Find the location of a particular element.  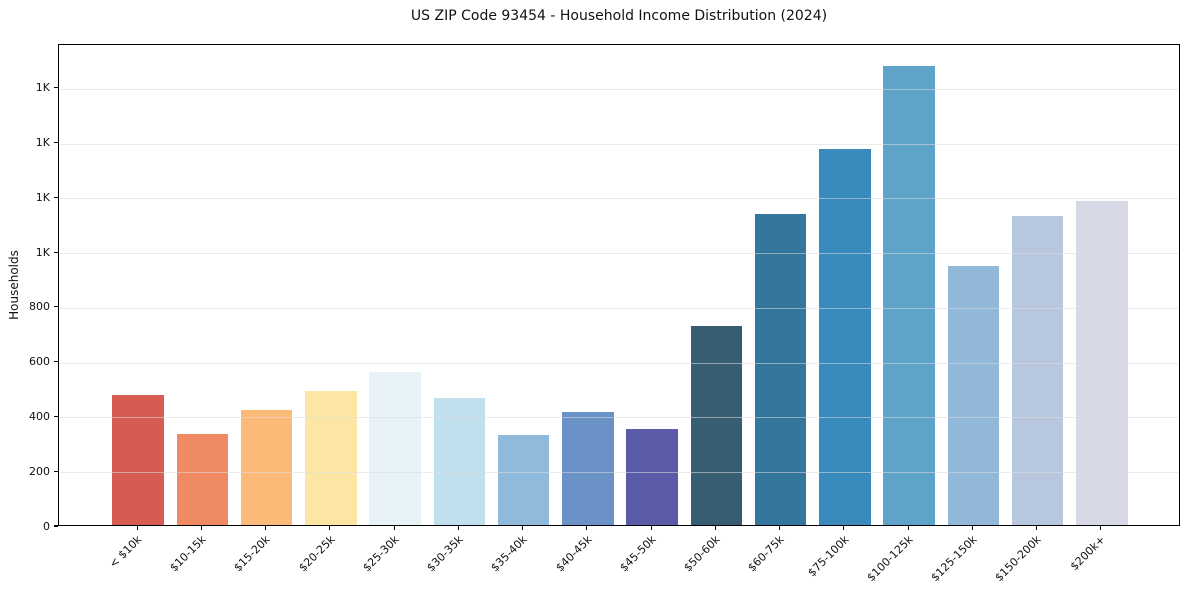

y-tick-label: 600 is located at coordinates (39, 362).